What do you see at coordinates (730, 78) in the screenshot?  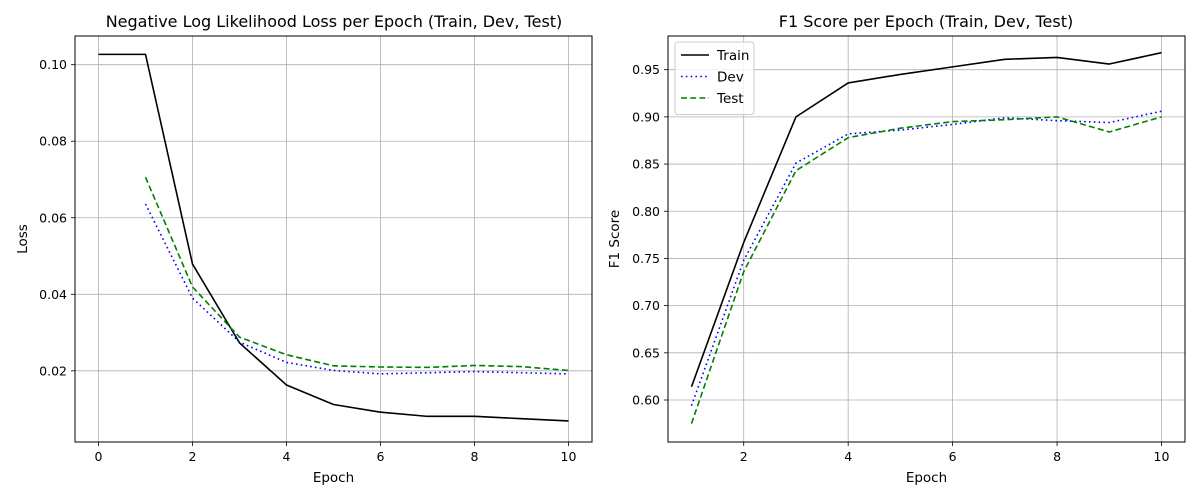 I see `f1-legend-label-dev: Dev` at bounding box center [730, 78].